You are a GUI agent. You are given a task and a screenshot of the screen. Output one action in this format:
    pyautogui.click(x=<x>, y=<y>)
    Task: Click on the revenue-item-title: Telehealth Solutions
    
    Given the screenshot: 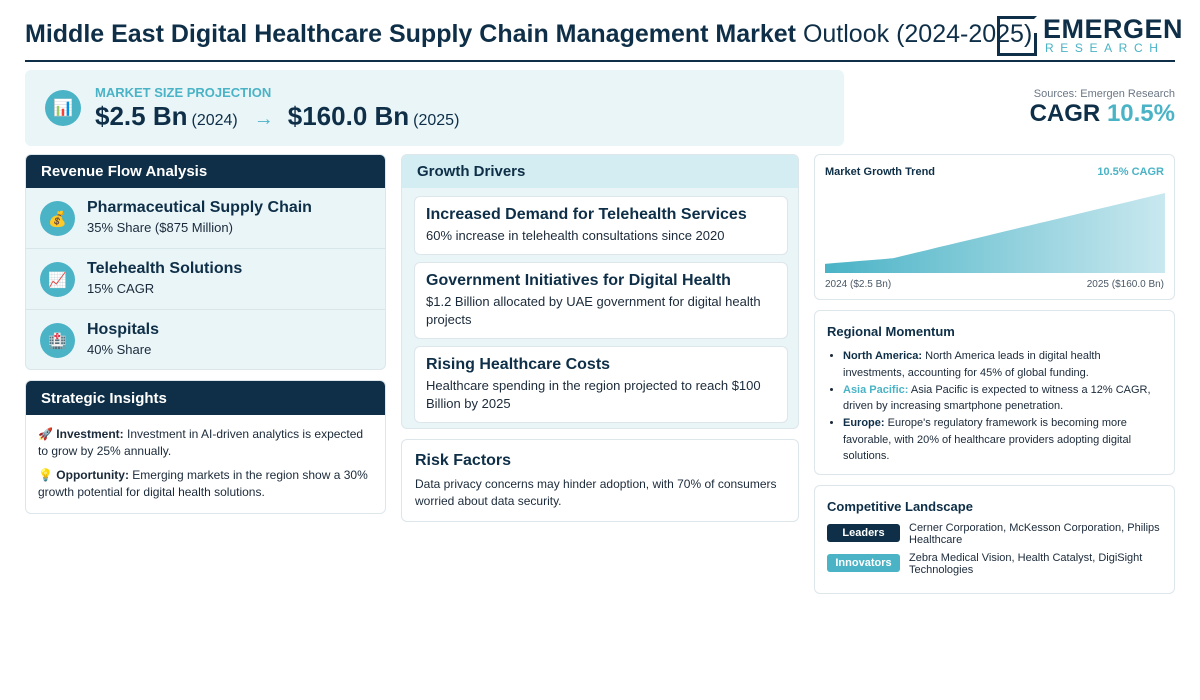 What is the action you would take?
    pyautogui.click(x=165, y=268)
    